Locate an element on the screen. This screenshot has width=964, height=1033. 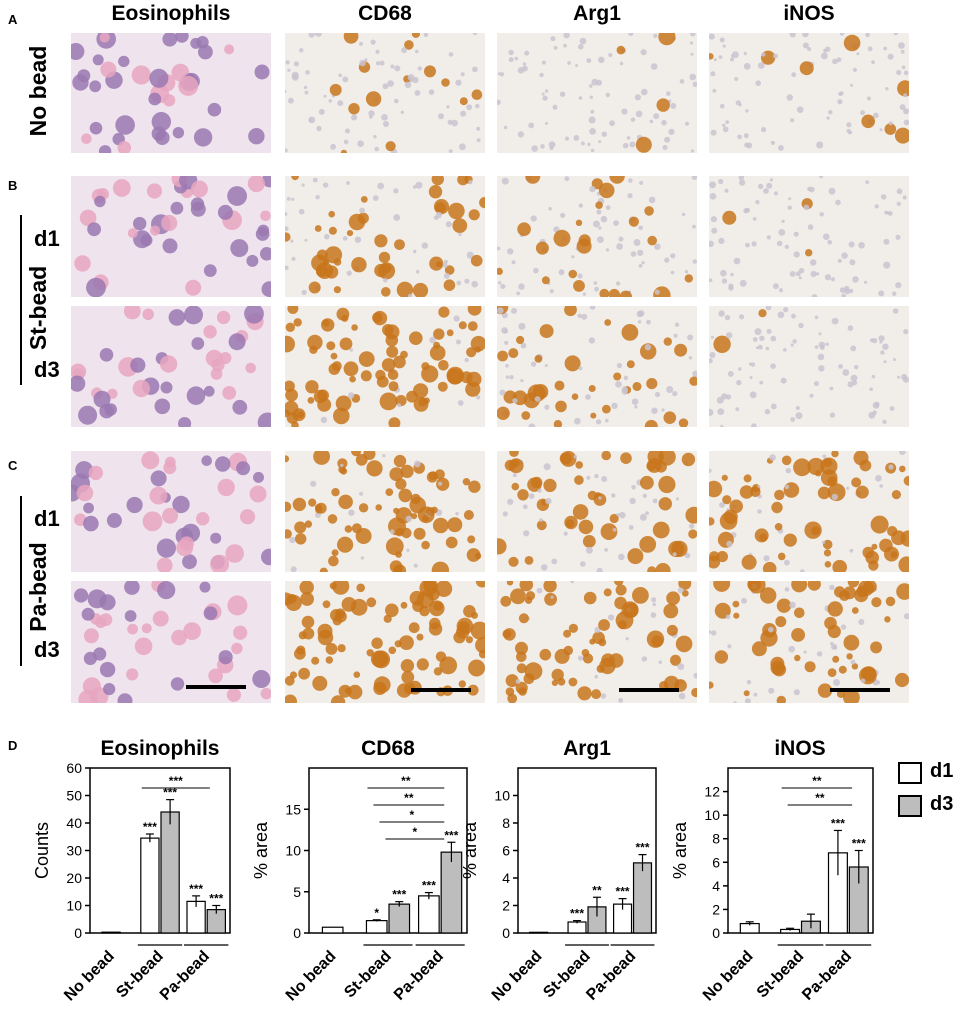
legend-label-d3: d3 is located at coordinates (942, 804).